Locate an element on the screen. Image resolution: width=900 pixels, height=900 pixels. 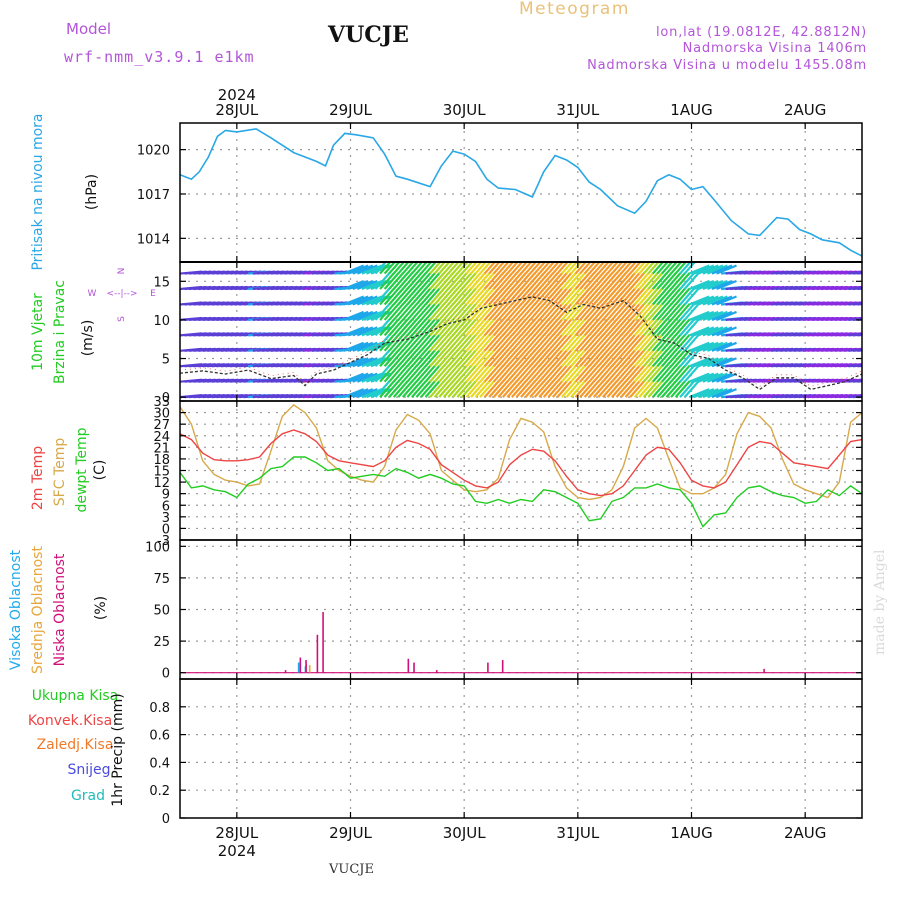
cloud-tick-label: 75 is located at coordinates (161, 579).